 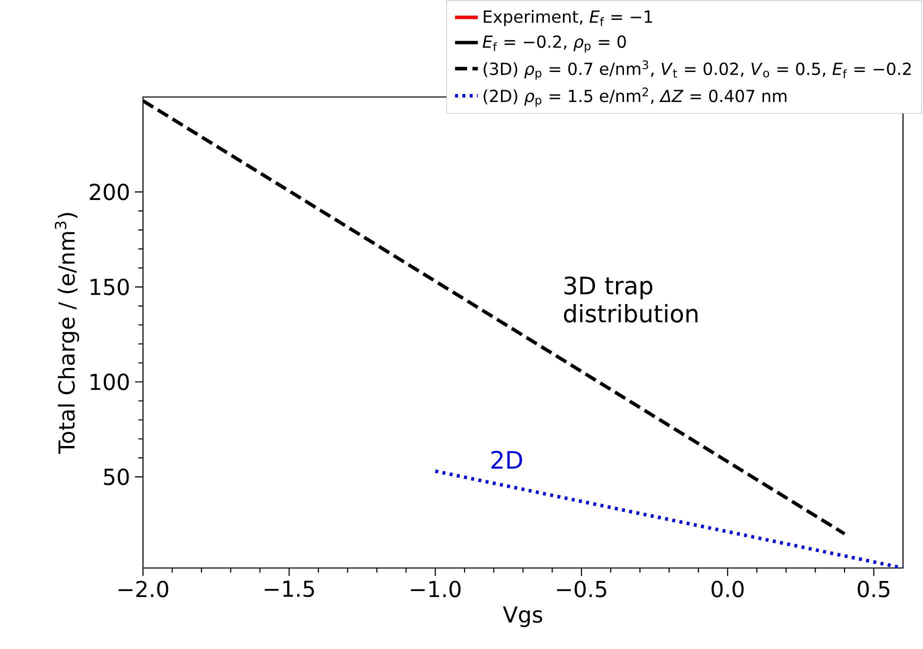 I want to click on y-tick-label: 100, so click(x=109, y=382).